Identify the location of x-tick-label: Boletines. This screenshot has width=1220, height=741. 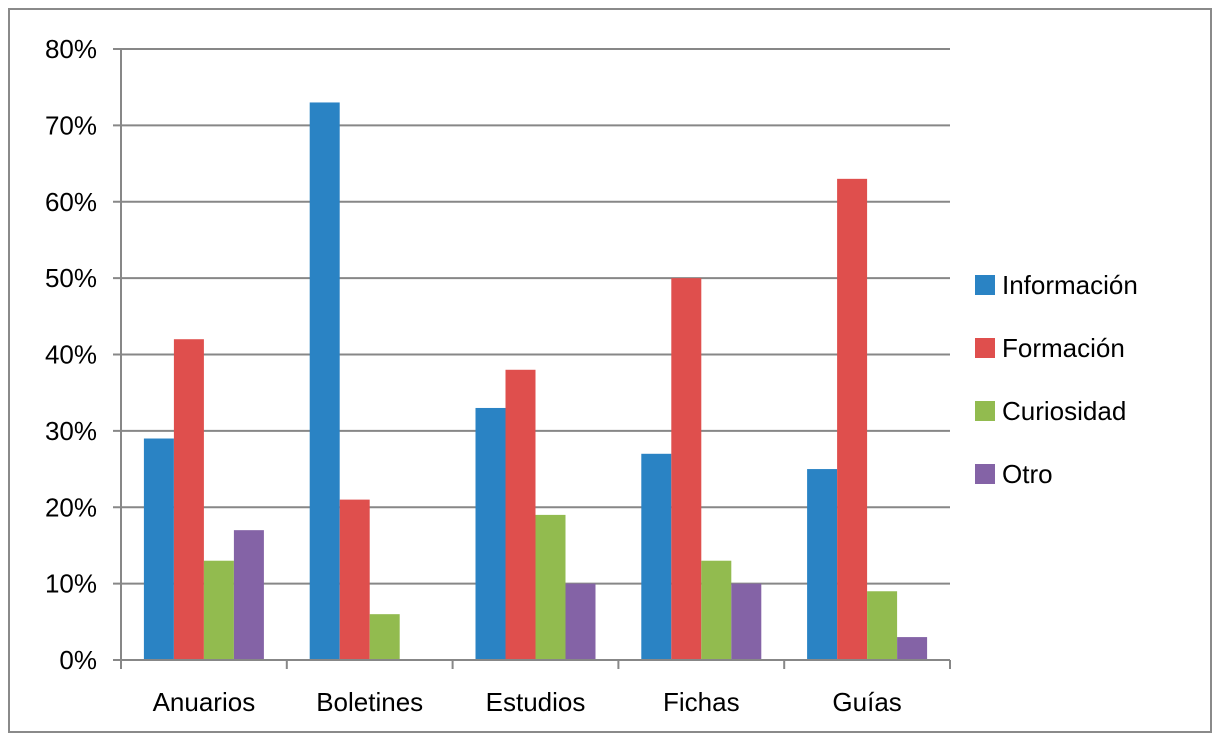
(369, 702).